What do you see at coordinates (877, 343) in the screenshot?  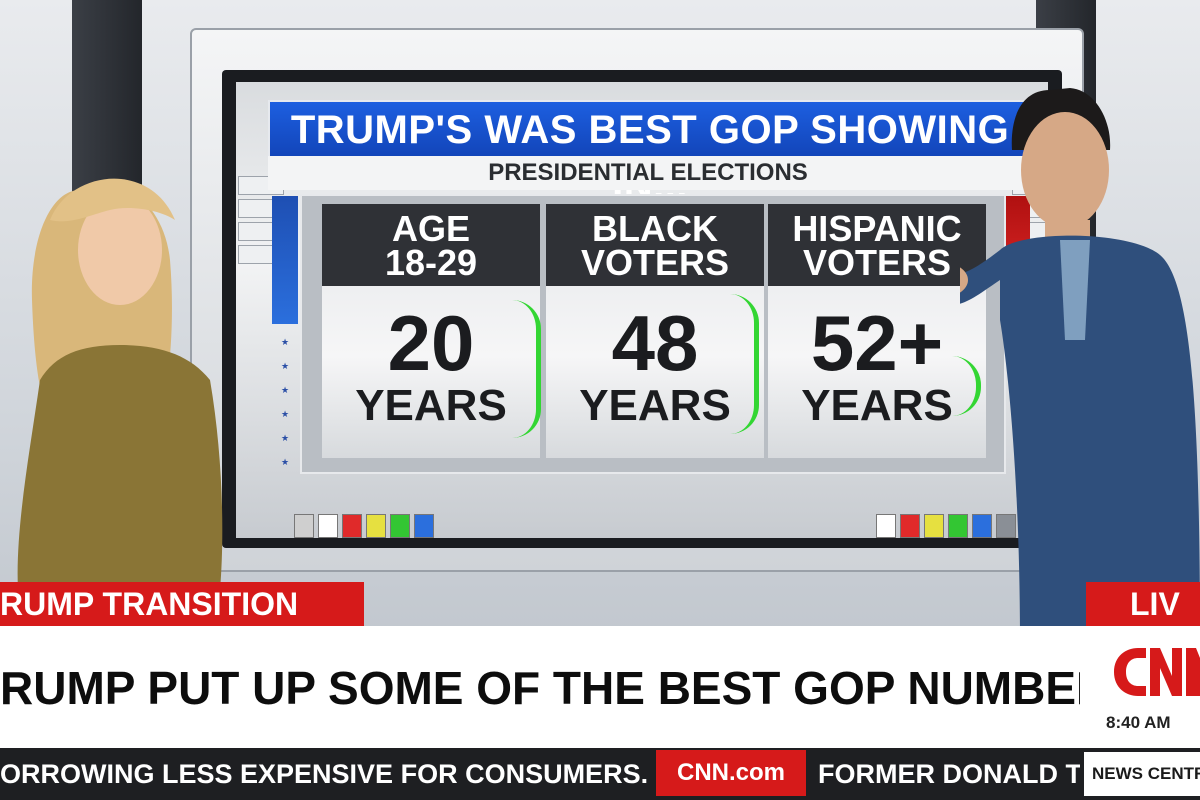 I see `stat-number: 52+` at bounding box center [877, 343].